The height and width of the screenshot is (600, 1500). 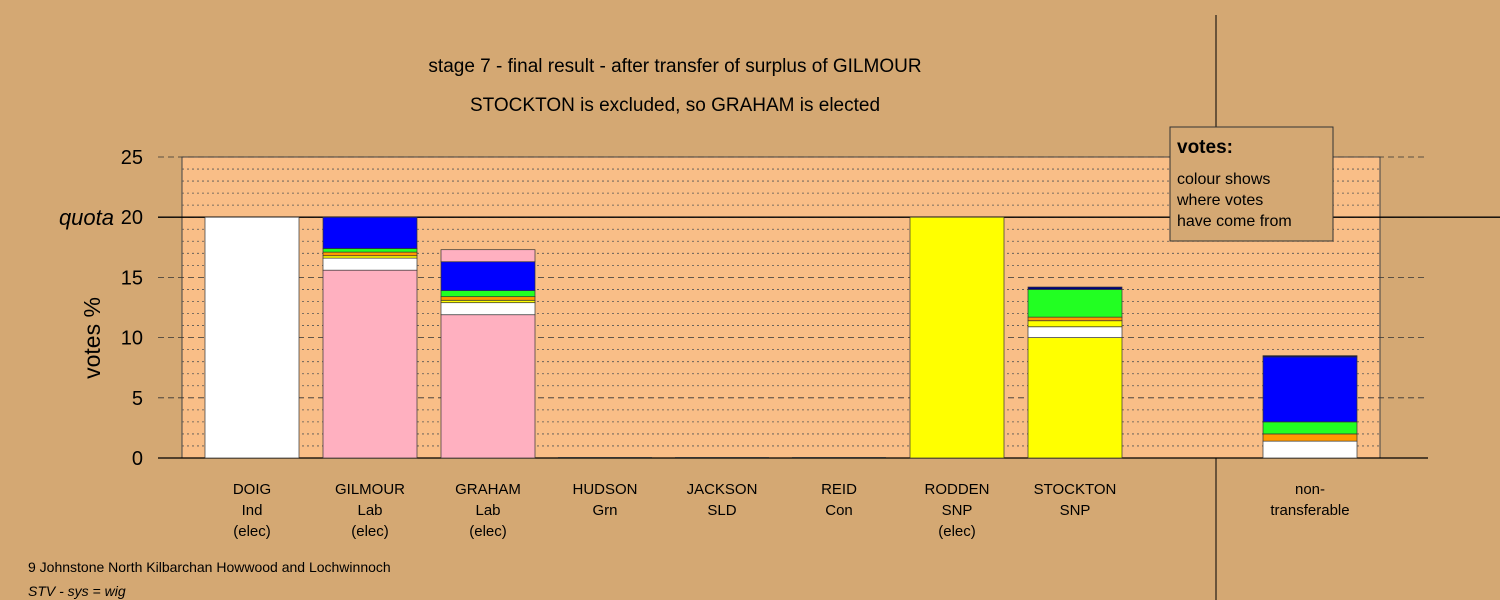 I want to click on x-tick-label: non-, so click(x=1310, y=489).